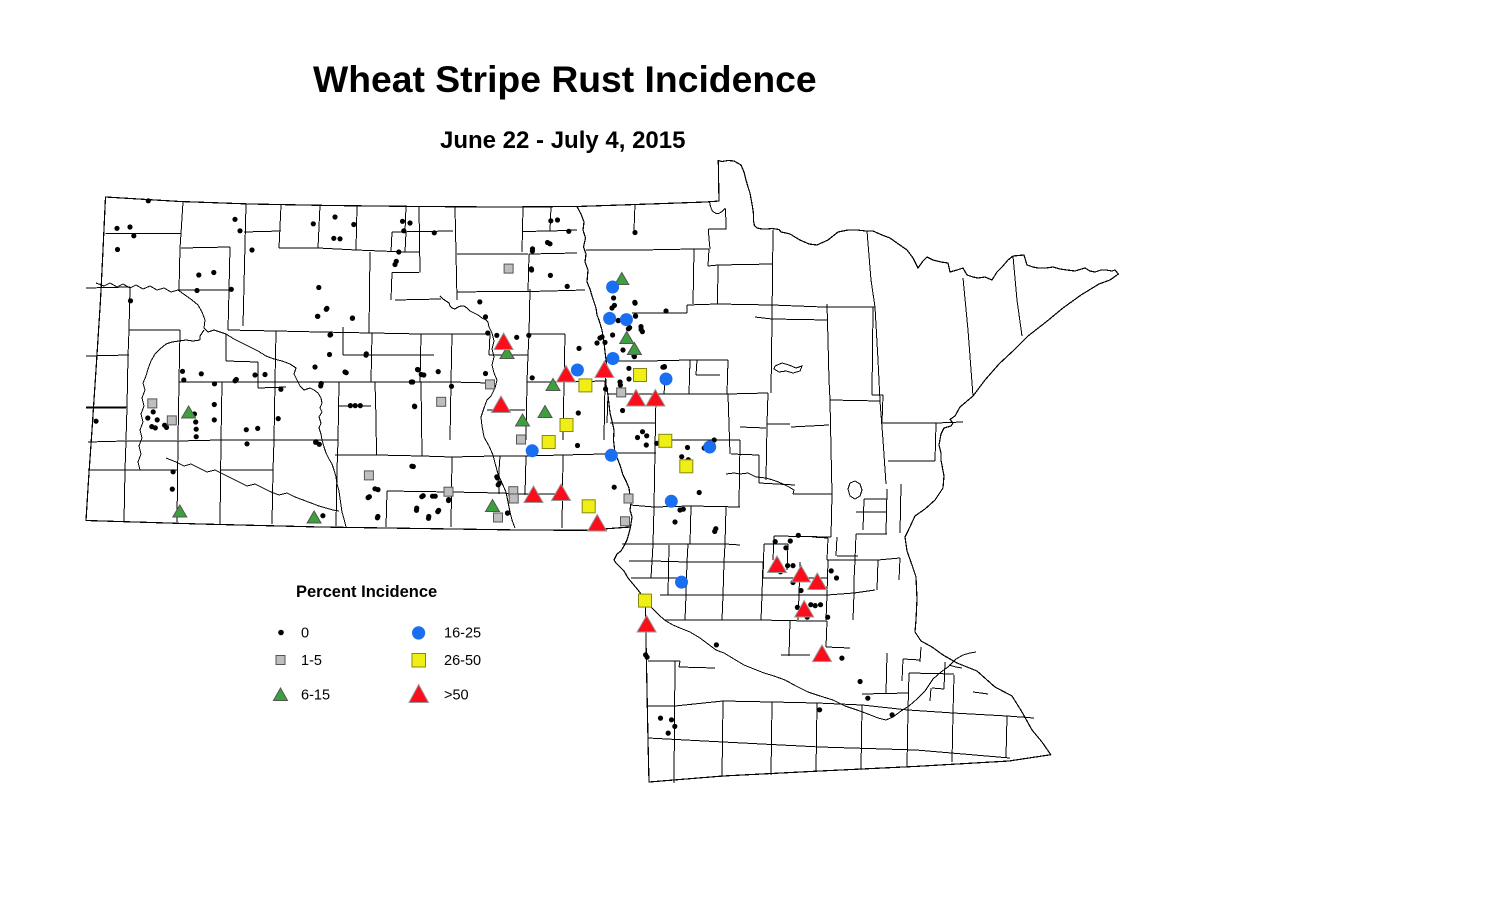  Describe the element at coordinates (366, 592) in the screenshot. I see `svg-text: Percent Incidence` at that location.